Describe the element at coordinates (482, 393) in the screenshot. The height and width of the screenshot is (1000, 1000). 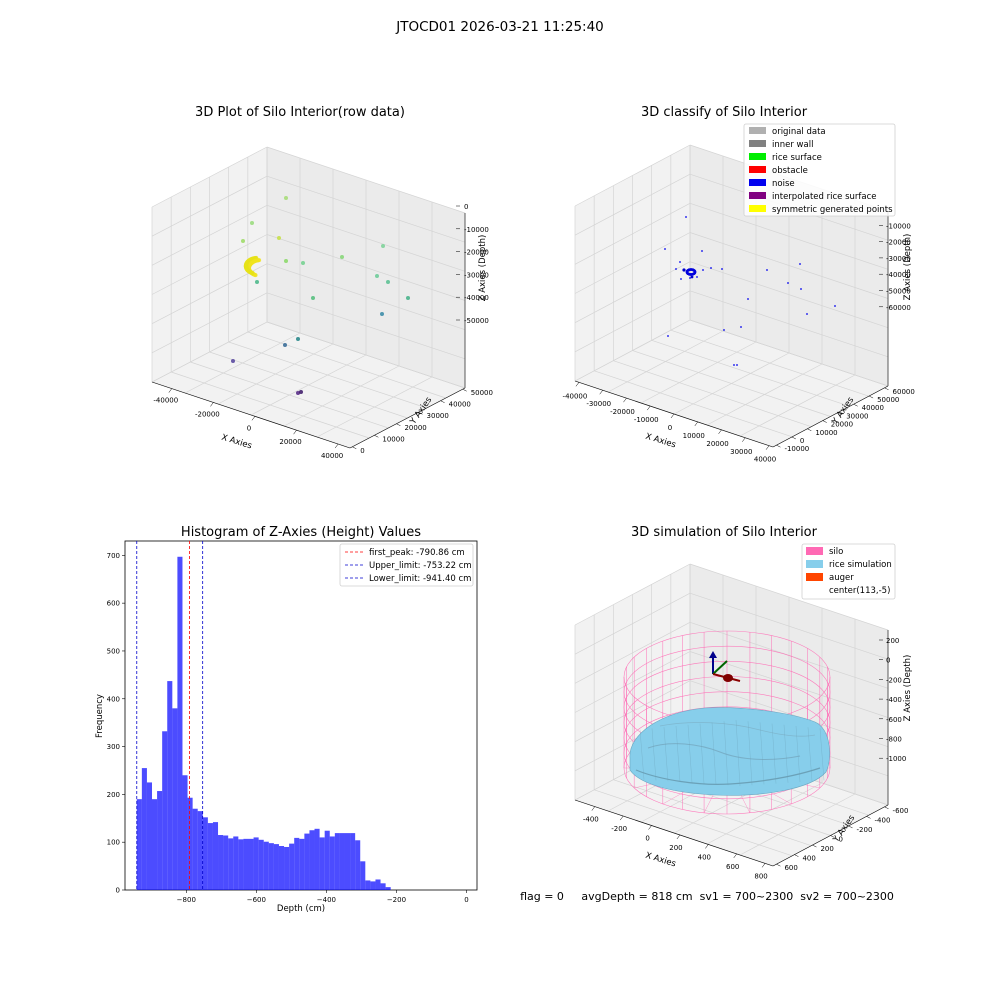
I see `y-tick-label: 50000` at that location.